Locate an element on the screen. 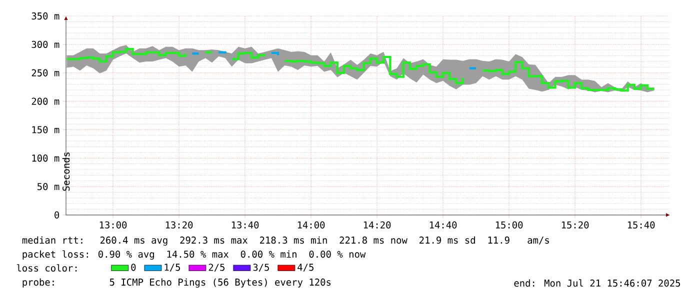 This screenshot has height=297, width=697. y-tick-label: 350 m is located at coordinates (46, 16).